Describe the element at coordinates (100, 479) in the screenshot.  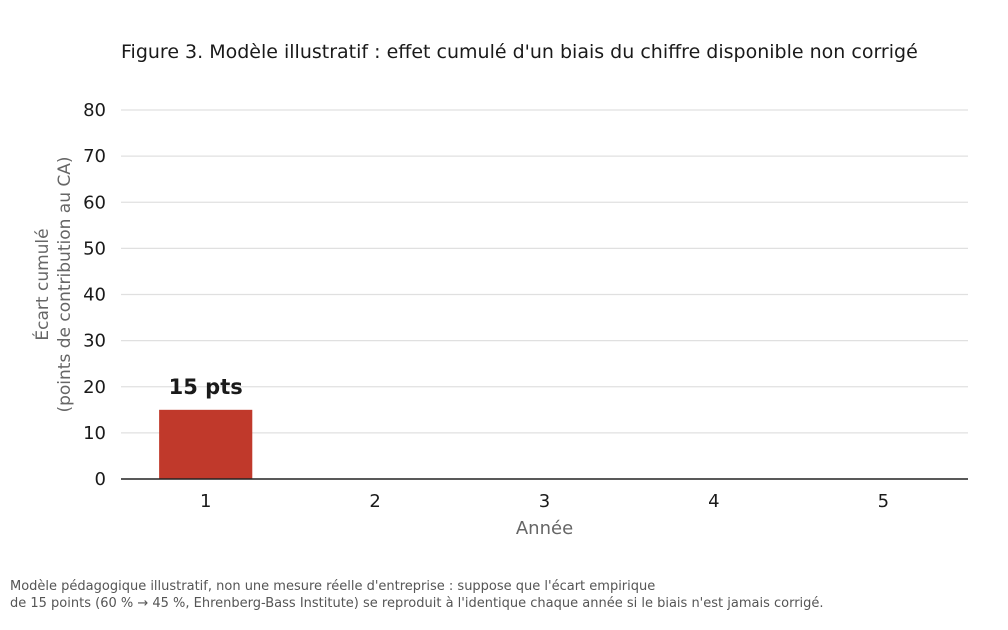
I see `y-tick-label: 0` at that location.